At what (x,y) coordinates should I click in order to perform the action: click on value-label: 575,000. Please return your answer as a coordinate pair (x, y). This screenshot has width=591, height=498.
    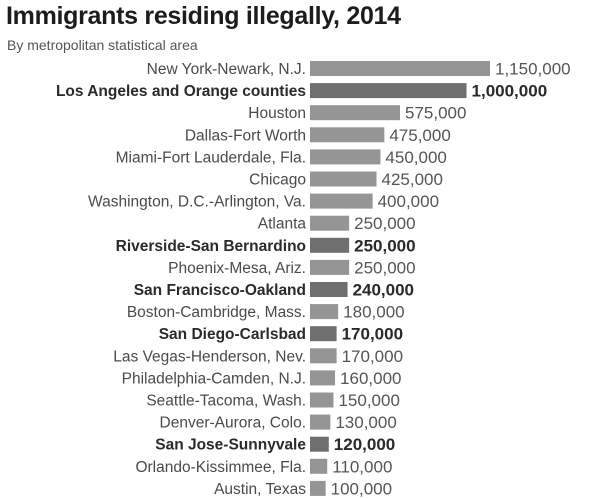
    Looking at the image, I should click on (435, 113).